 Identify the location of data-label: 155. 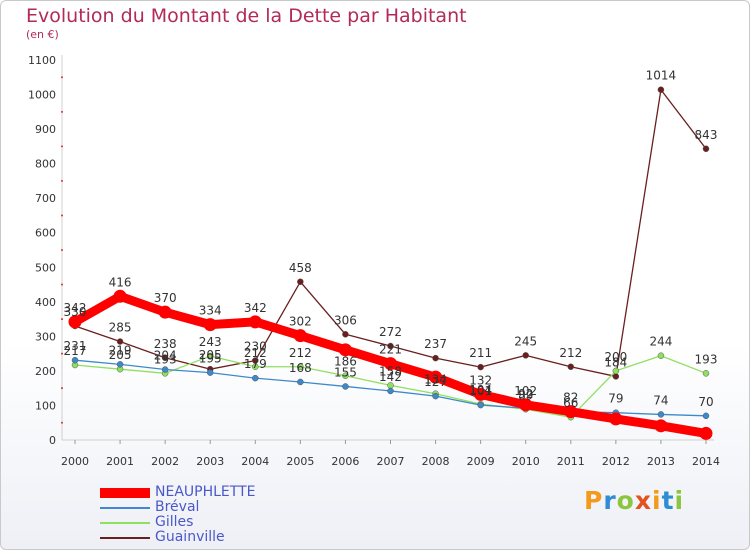
(345, 372).